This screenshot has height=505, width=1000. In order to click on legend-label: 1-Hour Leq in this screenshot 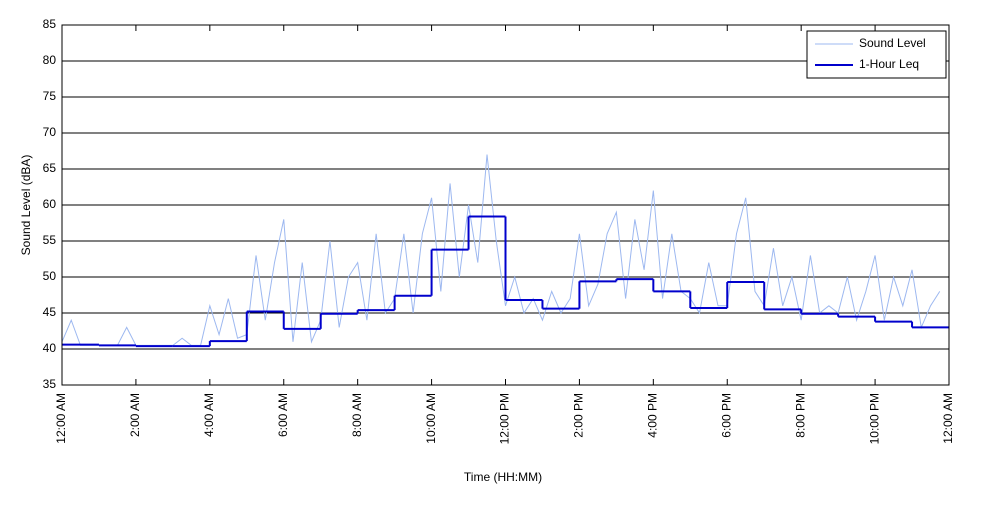, I will do `click(889, 64)`.